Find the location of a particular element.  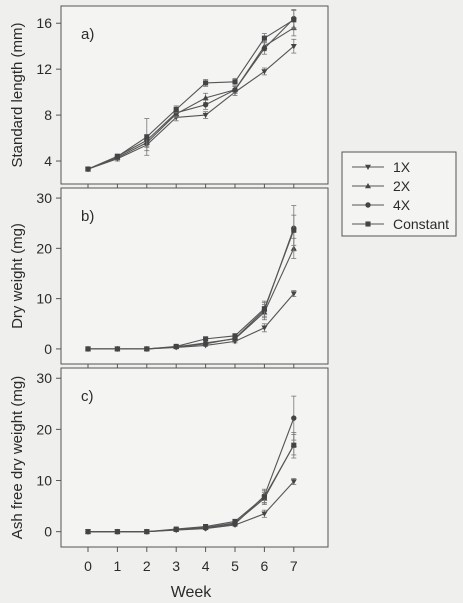

legend-label: 1X is located at coordinates (402, 167).